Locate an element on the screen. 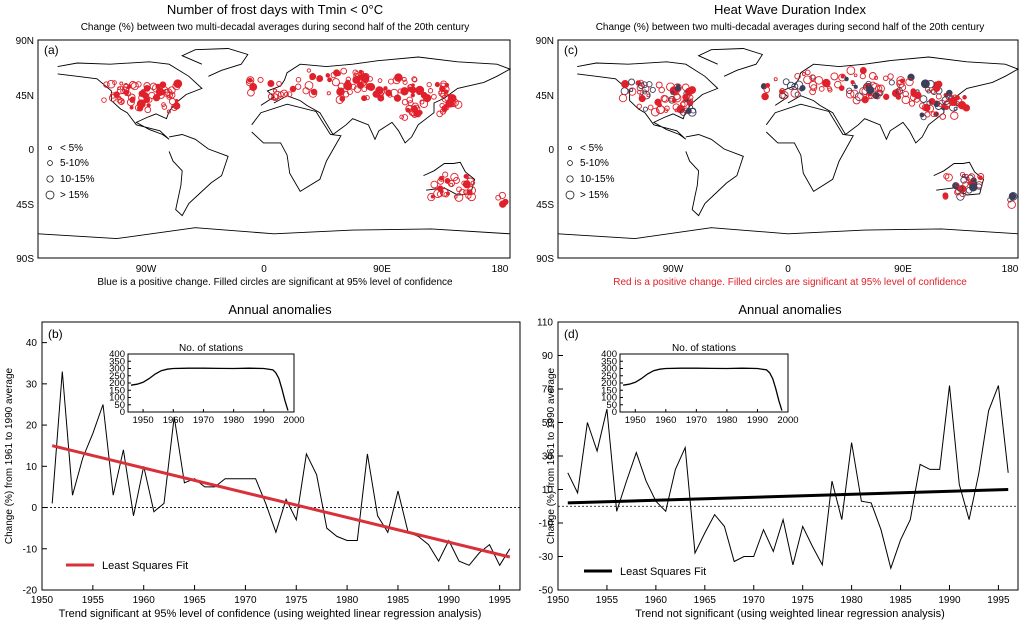 The height and width of the screenshot is (622, 1024). inset-y-tick-label: 0 is located at coordinates (614, 412).